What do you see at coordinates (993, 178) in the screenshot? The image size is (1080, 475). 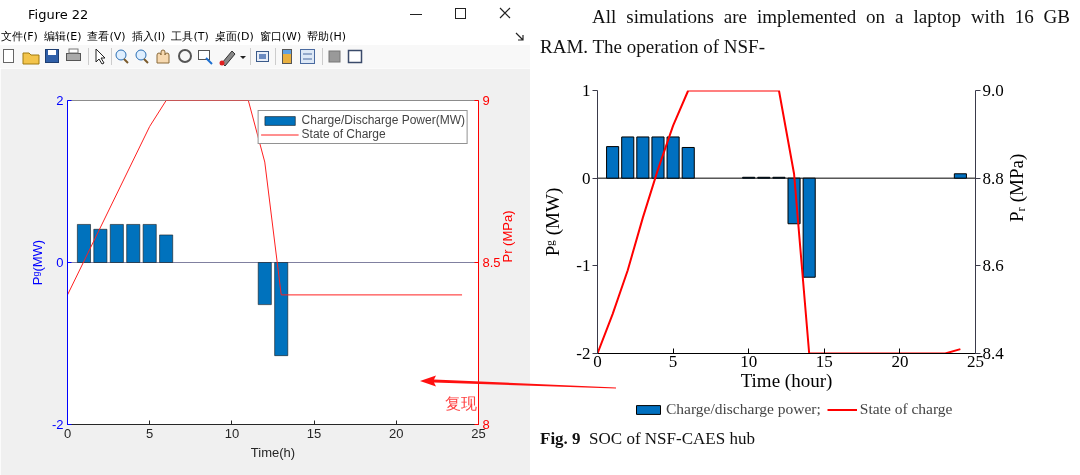 I see `y2-tick-label: 8.8` at bounding box center [993, 178].